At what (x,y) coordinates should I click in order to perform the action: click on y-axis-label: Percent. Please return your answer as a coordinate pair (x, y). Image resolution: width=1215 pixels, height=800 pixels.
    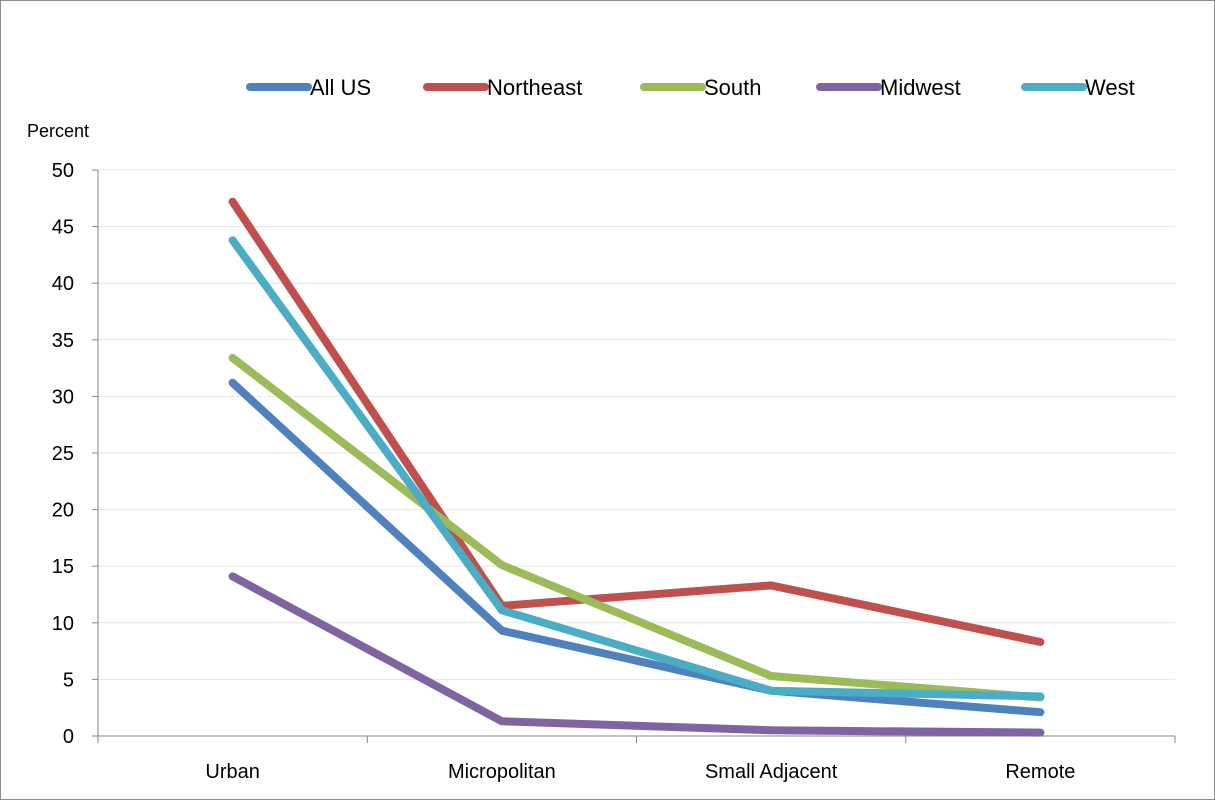
    Looking at the image, I should click on (58, 131).